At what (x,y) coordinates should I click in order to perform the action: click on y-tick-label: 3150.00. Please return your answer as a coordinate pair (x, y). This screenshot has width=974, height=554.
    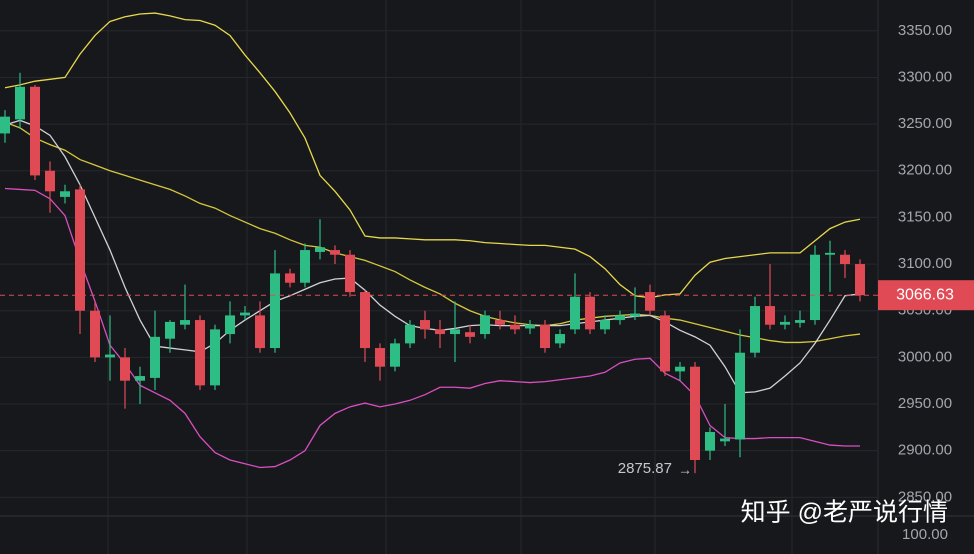
    Looking at the image, I should click on (925, 216).